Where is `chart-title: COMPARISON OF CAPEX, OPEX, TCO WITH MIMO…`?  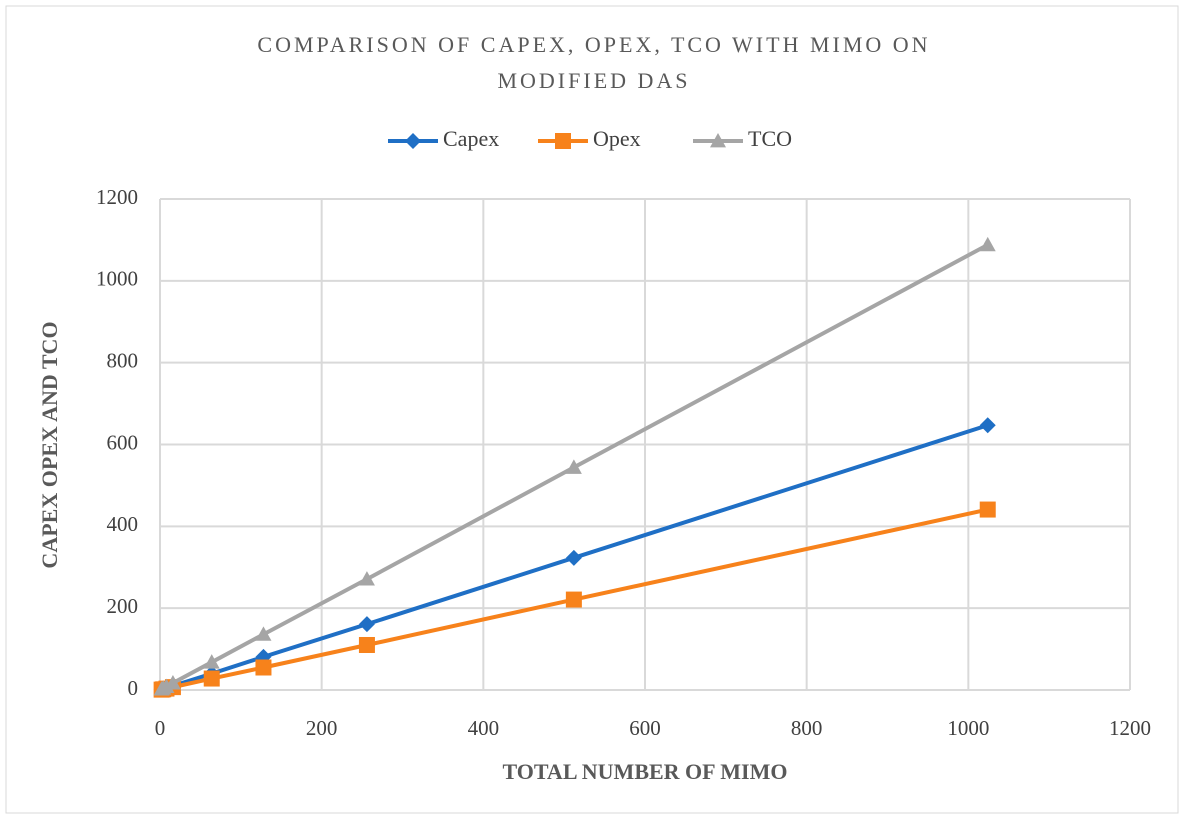
chart-title: COMPARISON OF CAPEX, OPEX, TCO WITH MIMO… is located at coordinates (593, 44).